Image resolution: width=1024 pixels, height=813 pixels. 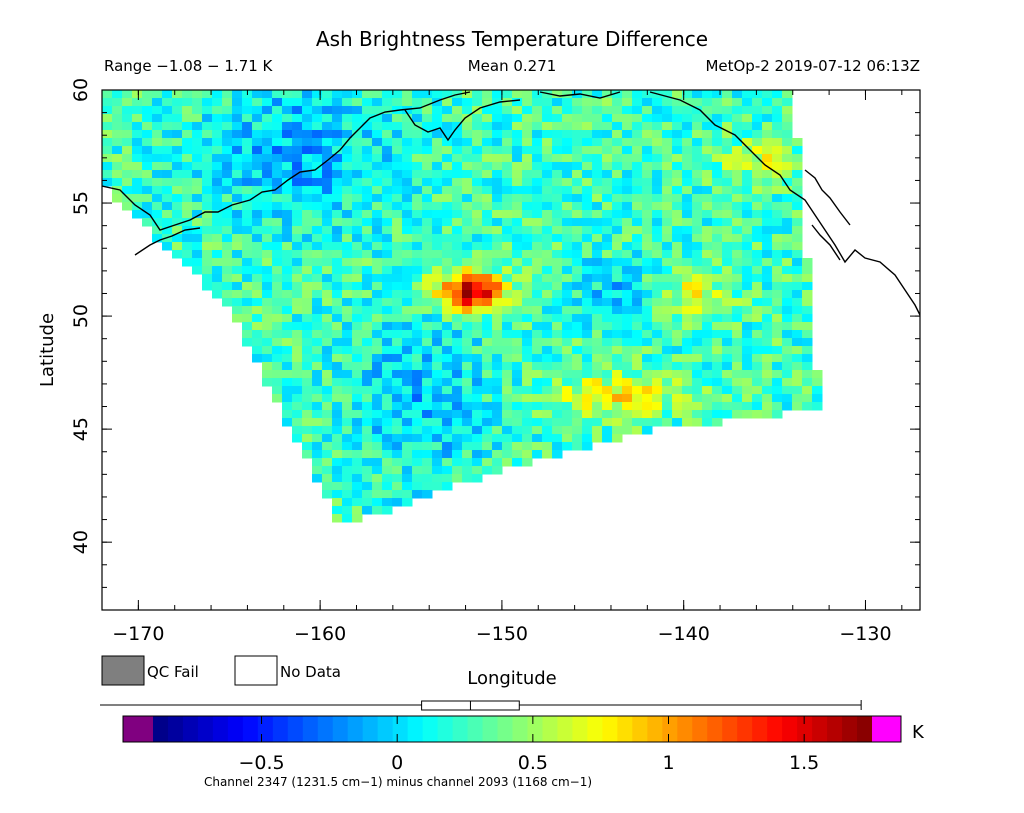 I want to click on colorbar-tick-label-4: 1.5, so click(x=804, y=763).